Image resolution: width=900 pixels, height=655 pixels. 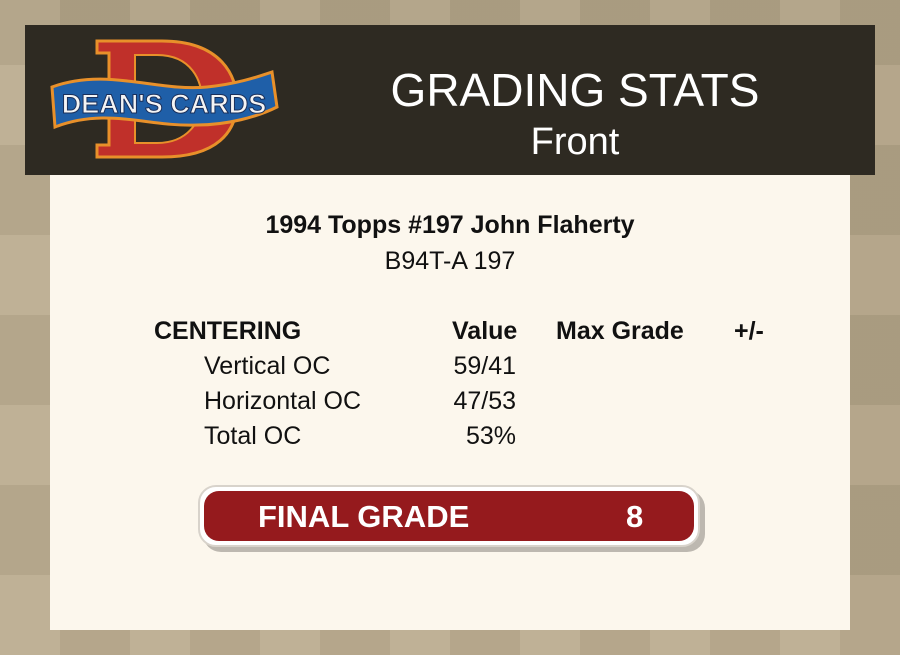 I want to click on deans-cards-logo: DEAN'S CARDS, so click(x=164, y=99).